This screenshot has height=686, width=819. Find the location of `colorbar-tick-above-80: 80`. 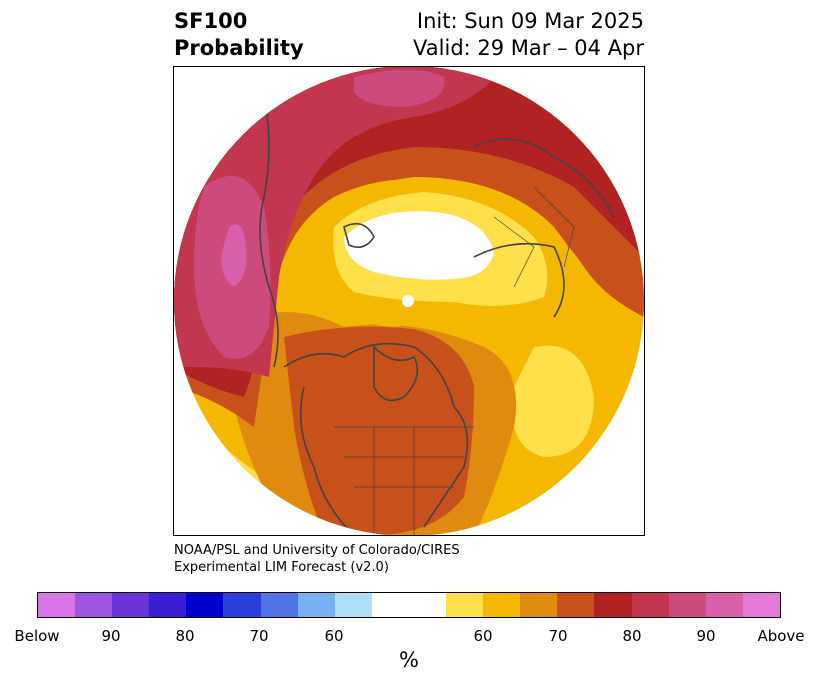

colorbar-tick-above-80: 80 is located at coordinates (632, 636).